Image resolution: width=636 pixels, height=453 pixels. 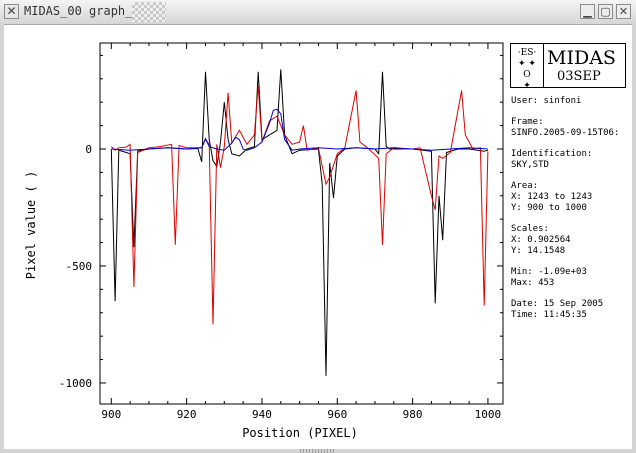 What do you see at coordinates (565, 133) in the screenshot?
I see `frame-value: SINFO.2005-09-15T06:` at bounding box center [565, 133].